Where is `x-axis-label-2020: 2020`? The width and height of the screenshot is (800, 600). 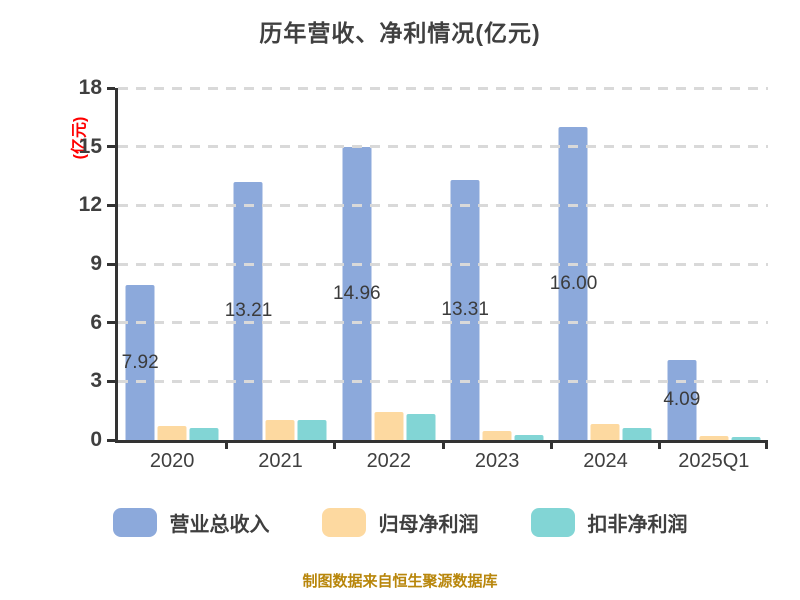 x-axis-label-2020: 2020 is located at coordinates (172, 461).